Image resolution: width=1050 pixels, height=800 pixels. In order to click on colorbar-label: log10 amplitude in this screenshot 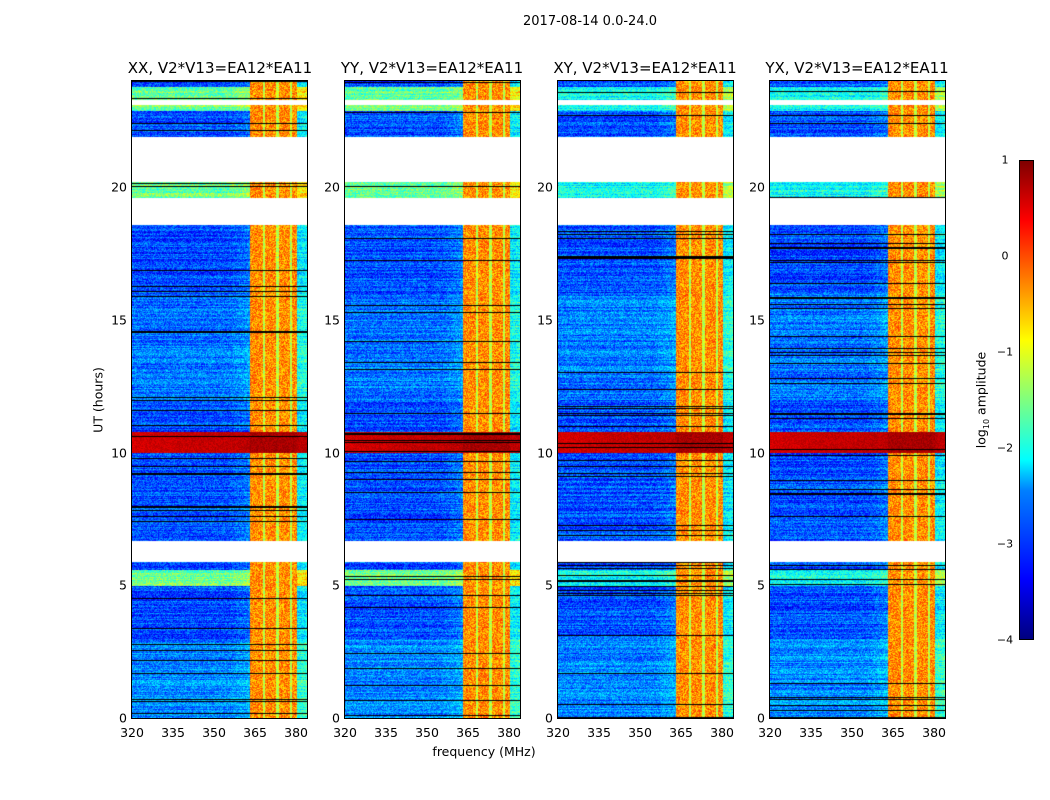, I will do `click(982, 400)`.